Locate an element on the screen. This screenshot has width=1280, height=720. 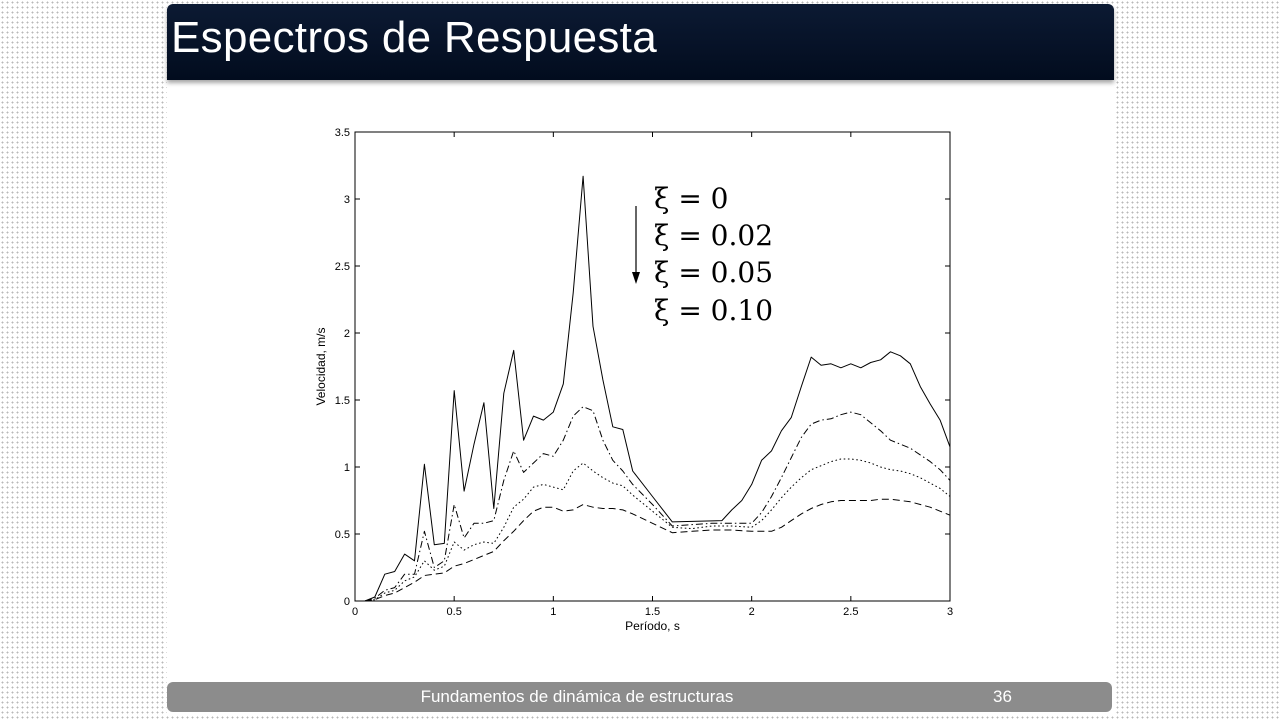
legend-arrow-head is located at coordinates (636, 278).